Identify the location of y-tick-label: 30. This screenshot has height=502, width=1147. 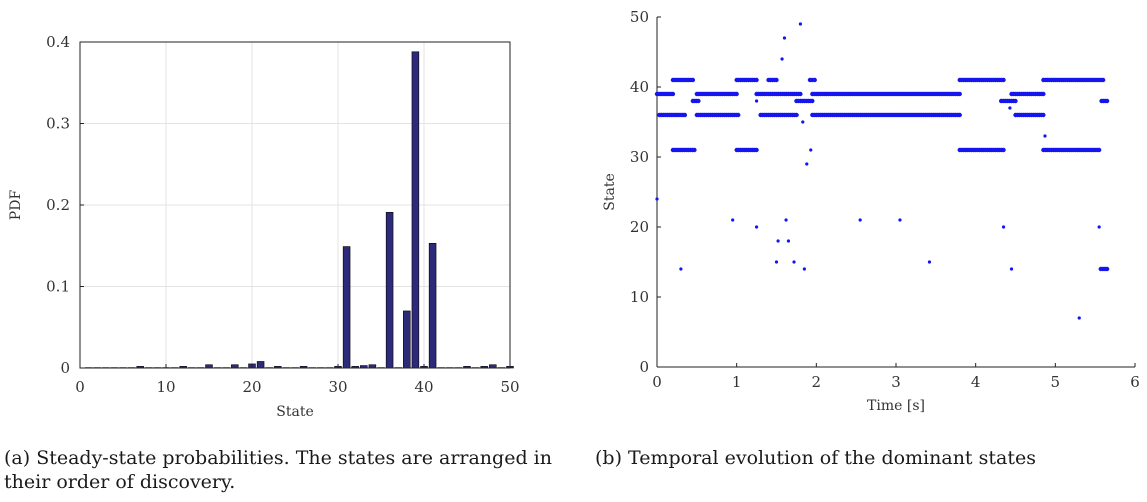
(639, 157).